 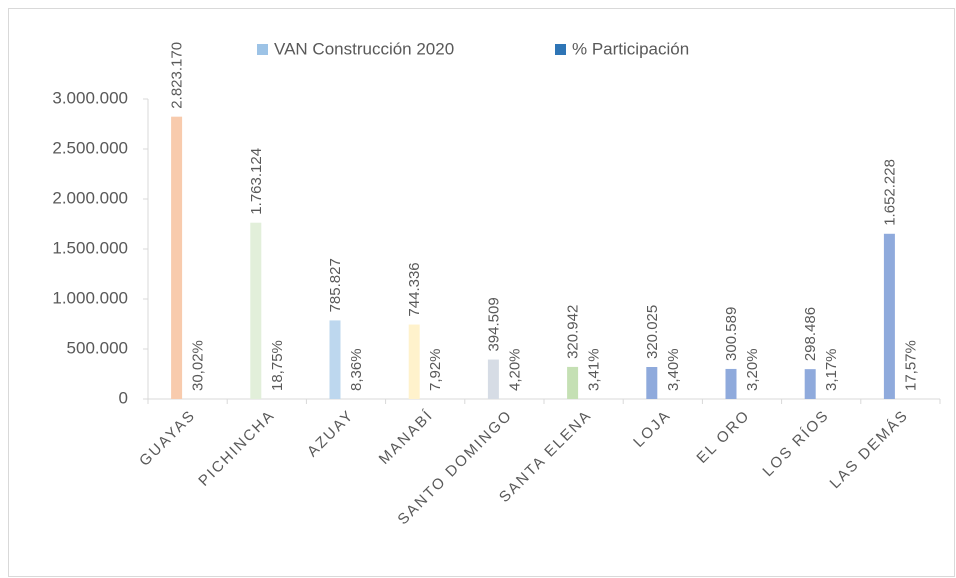 What do you see at coordinates (335, 285) in the screenshot?
I see `data-label: 785.827` at bounding box center [335, 285].